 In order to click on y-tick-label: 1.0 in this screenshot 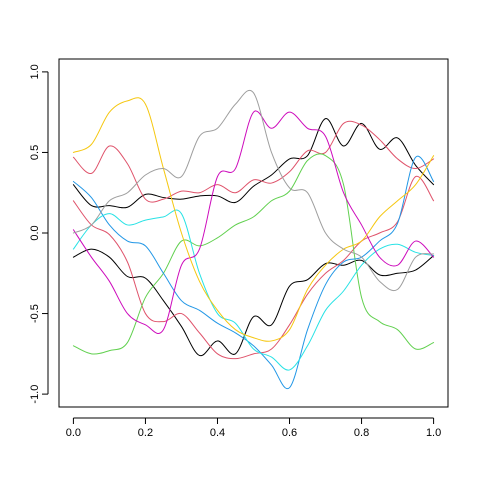, I will do `click(35, 71)`.